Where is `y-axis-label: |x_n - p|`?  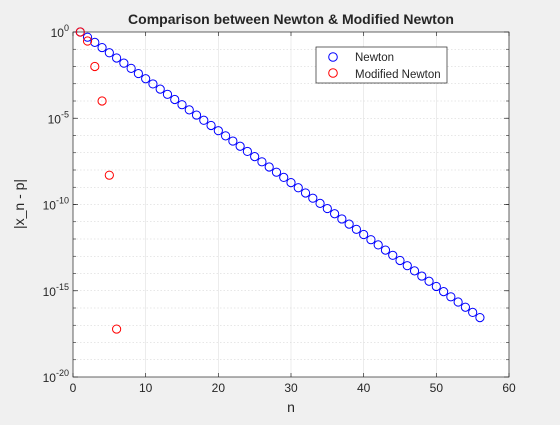
y-axis-label: |x_n - p| is located at coordinates (19, 204).